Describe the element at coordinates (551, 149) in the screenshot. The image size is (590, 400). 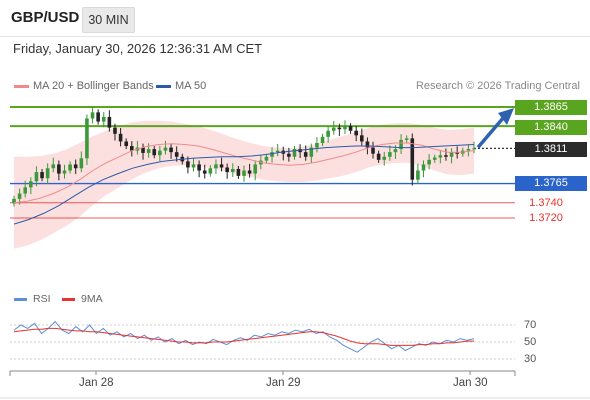
I see `current-price-tag: 1.3811` at that location.